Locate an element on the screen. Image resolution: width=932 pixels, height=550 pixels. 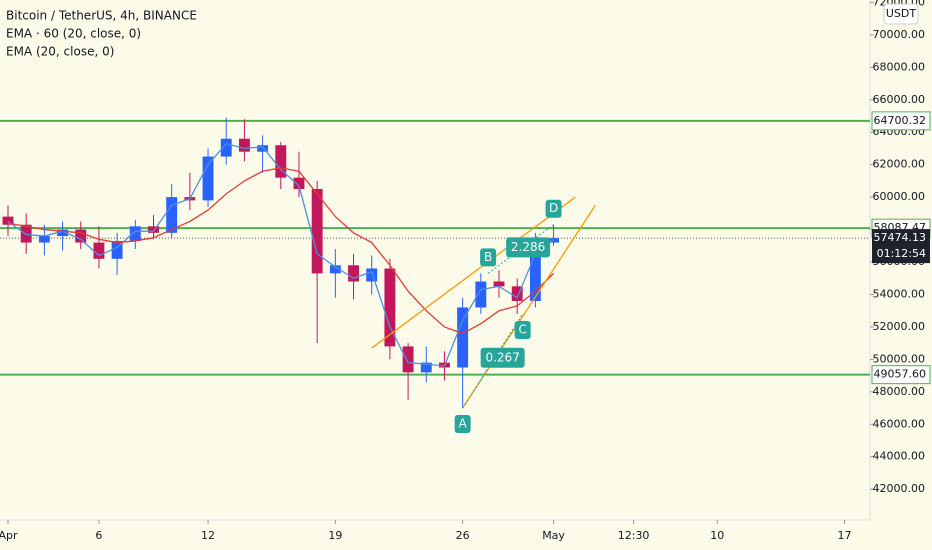
x-tick-label: 17 is located at coordinates (845, 535).